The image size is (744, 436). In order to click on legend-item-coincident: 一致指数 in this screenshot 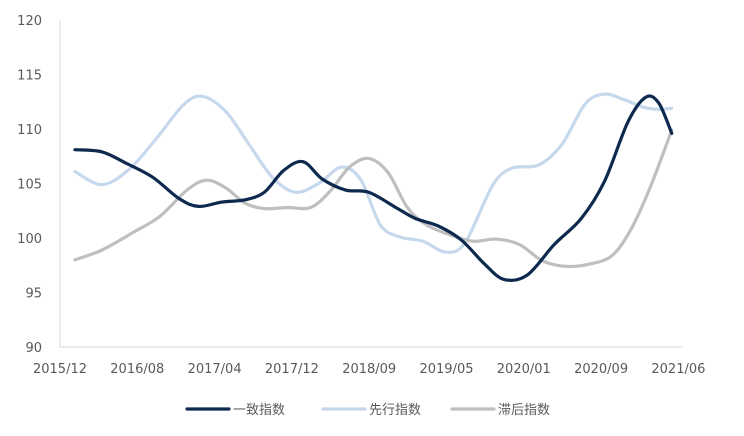, I will do `click(235, 410)`.